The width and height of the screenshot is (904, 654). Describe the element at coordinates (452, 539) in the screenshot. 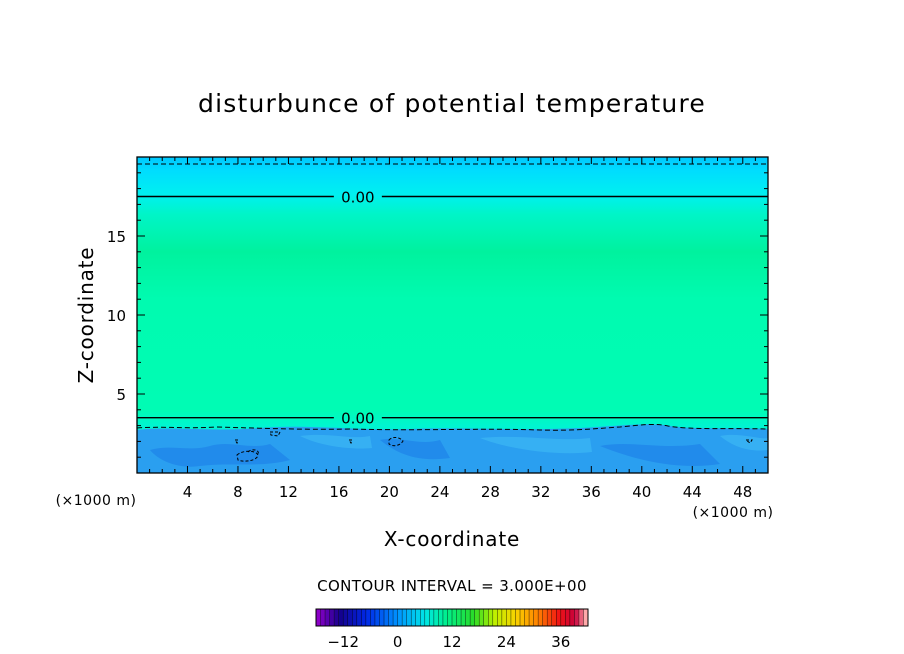

I see `x-axis-title: X-coordinate` at that location.